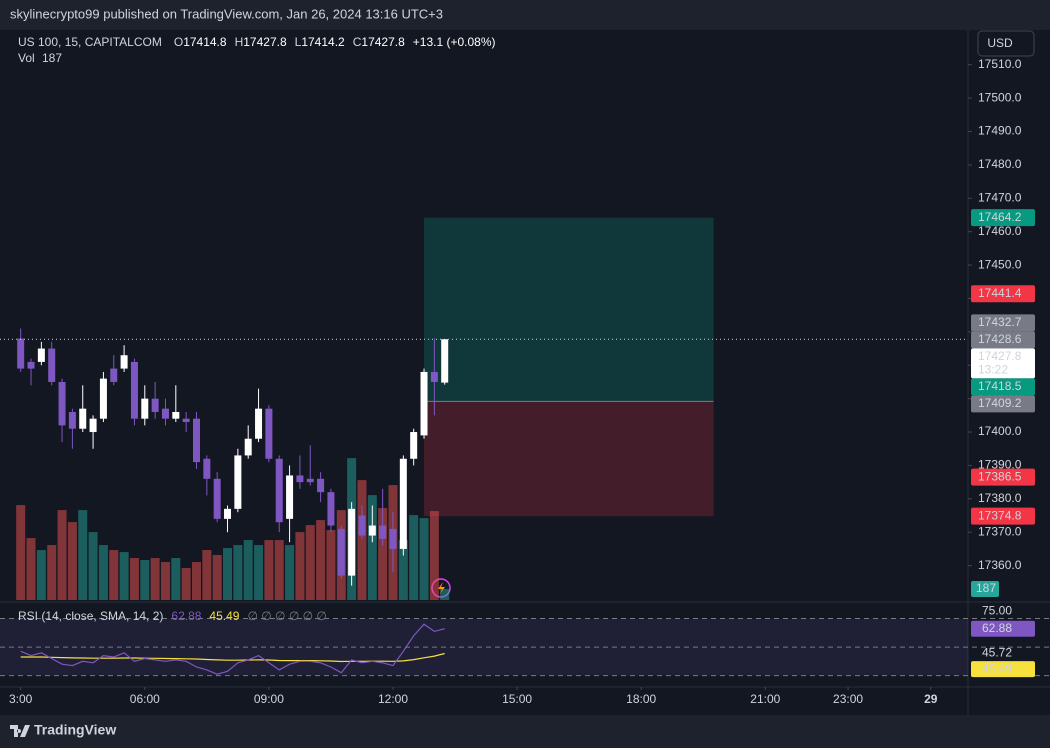 This screenshot has height=748, width=1050. What do you see at coordinates (1000, 498) in the screenshot?
I see `y-tick-label: 17380.0` at bounding box center [1000, 498].